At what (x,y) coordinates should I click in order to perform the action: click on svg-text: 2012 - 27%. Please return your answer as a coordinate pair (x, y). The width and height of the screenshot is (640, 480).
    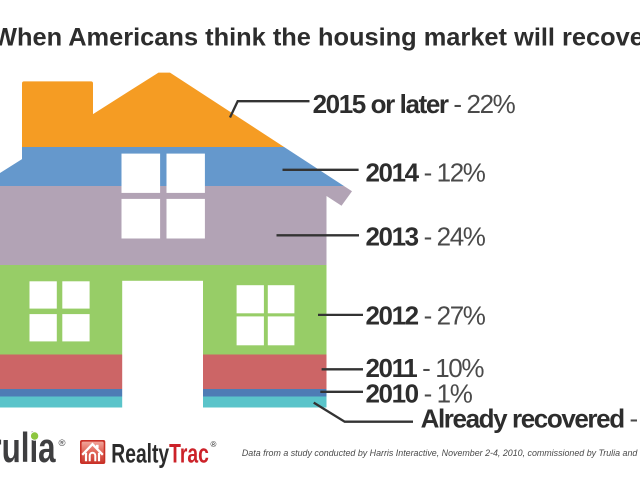
    Looking at the image, I should click on (426, 316).